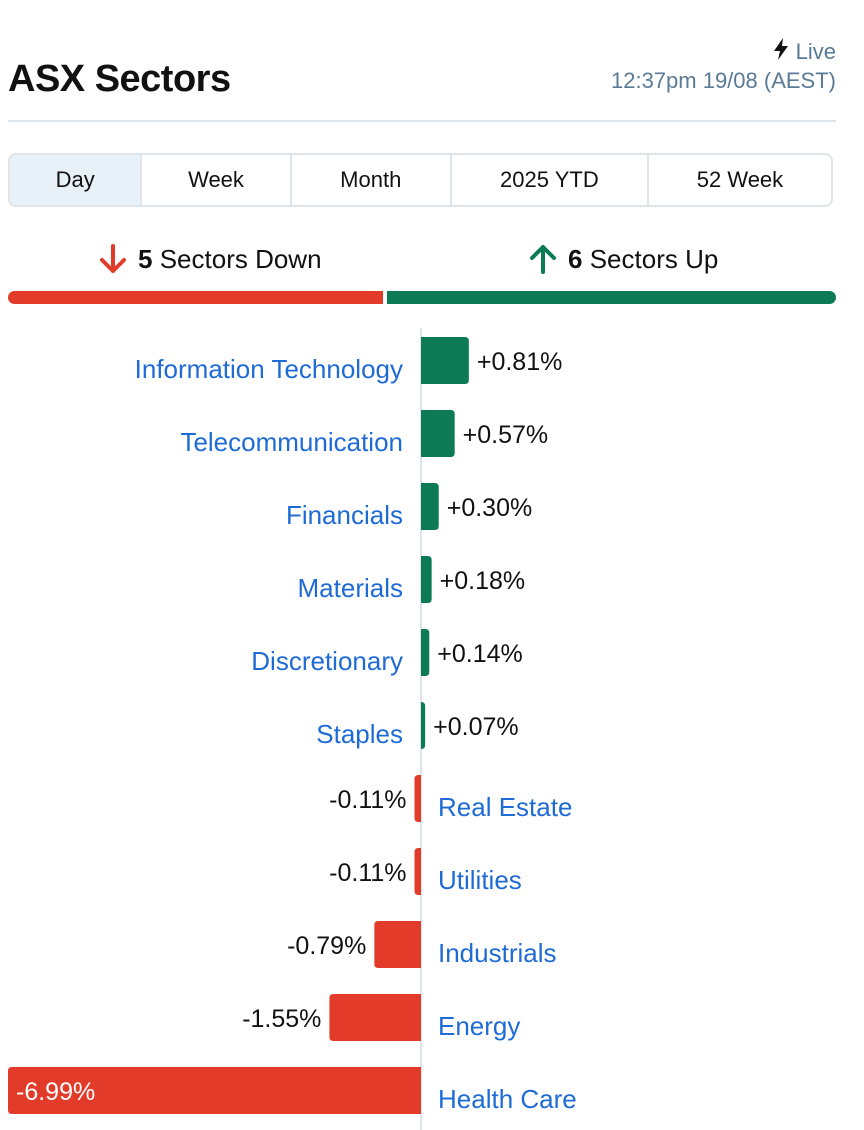  I want to click on sectors-up-summary: 6 Sectors Up, so click(623, 259).